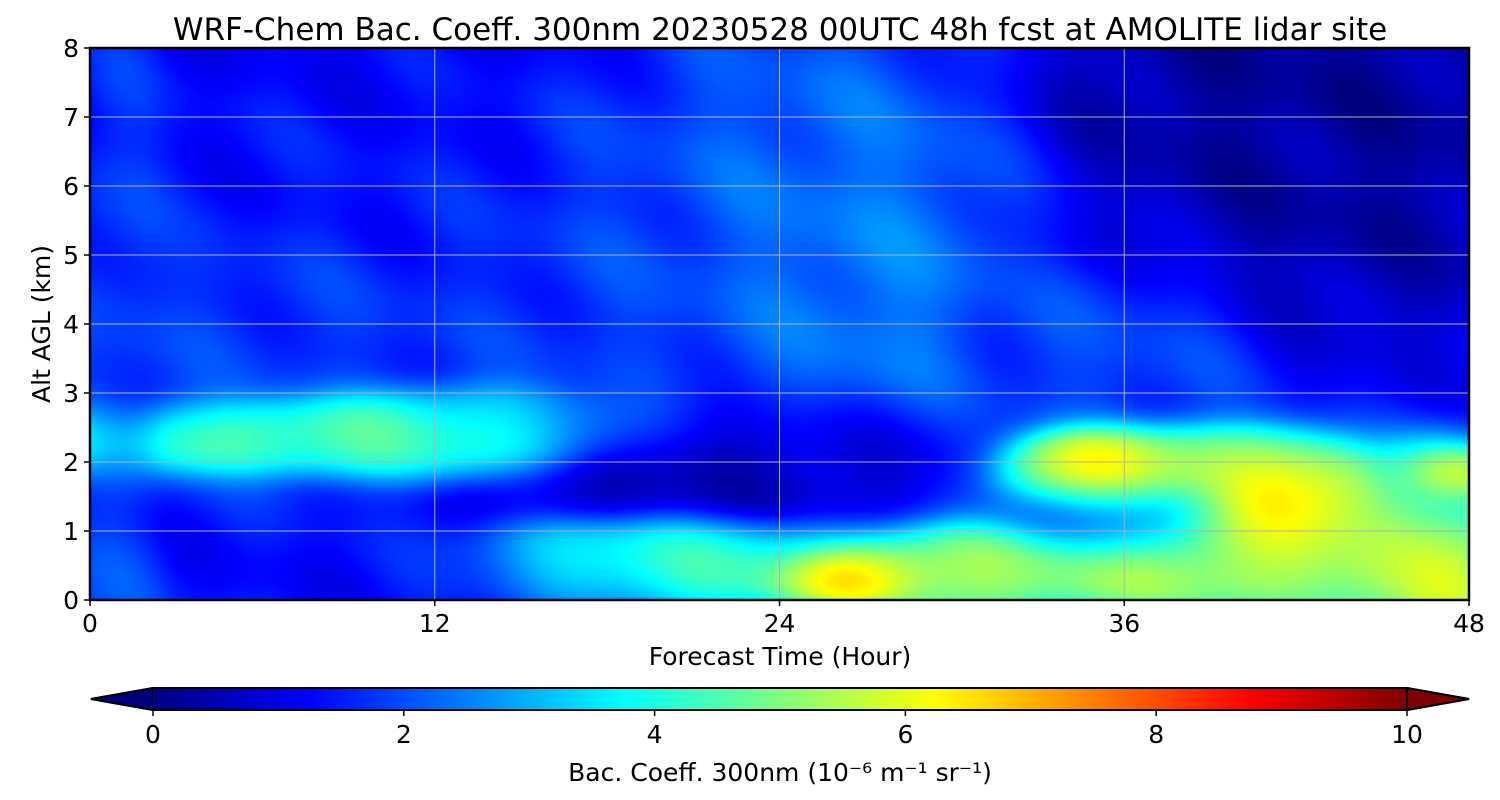 This screenshot has width=1500, height=800. I want to click on y-tick-label: 0, so click(71, 600).